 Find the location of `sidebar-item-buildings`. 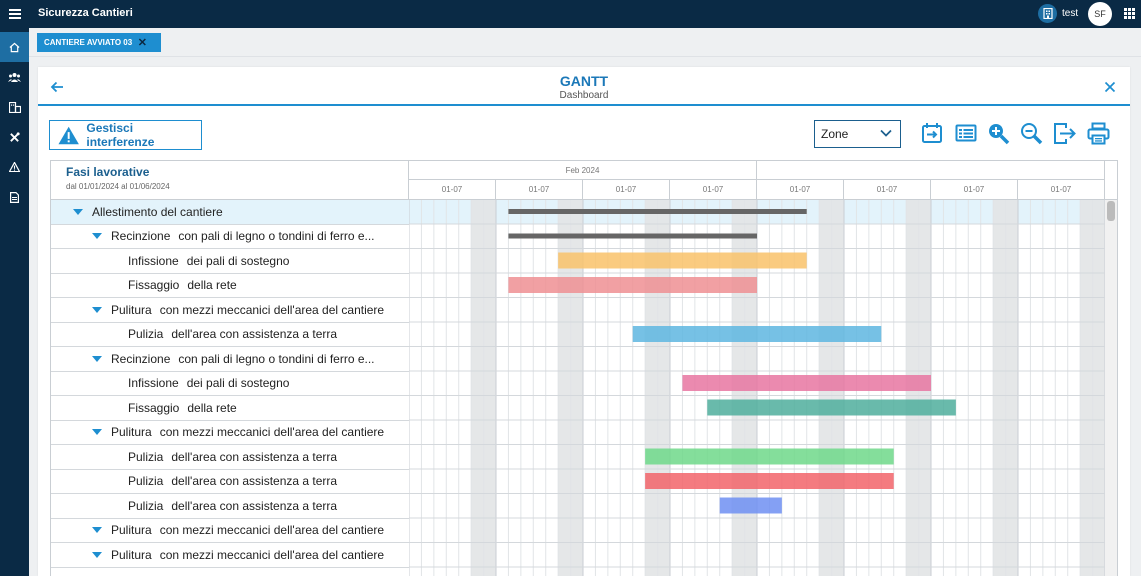

sidebar-item-buildings is located at coordinates (14, 107).